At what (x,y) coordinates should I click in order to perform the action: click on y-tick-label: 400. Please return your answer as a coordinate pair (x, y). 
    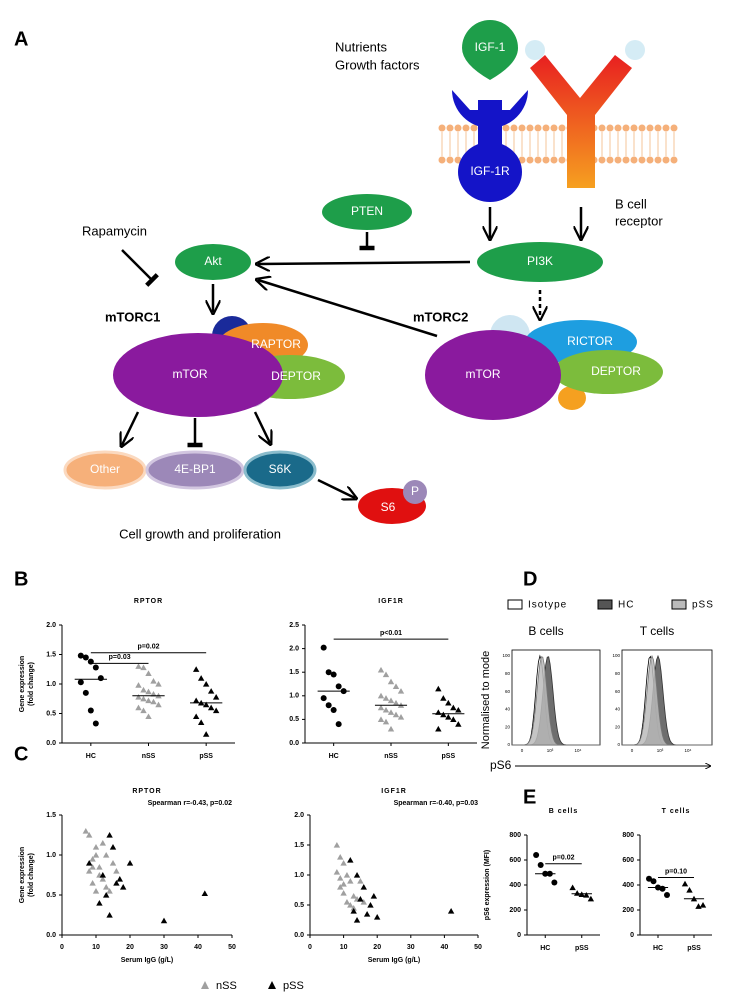
    Looking at the image, I should click on (628, 885).